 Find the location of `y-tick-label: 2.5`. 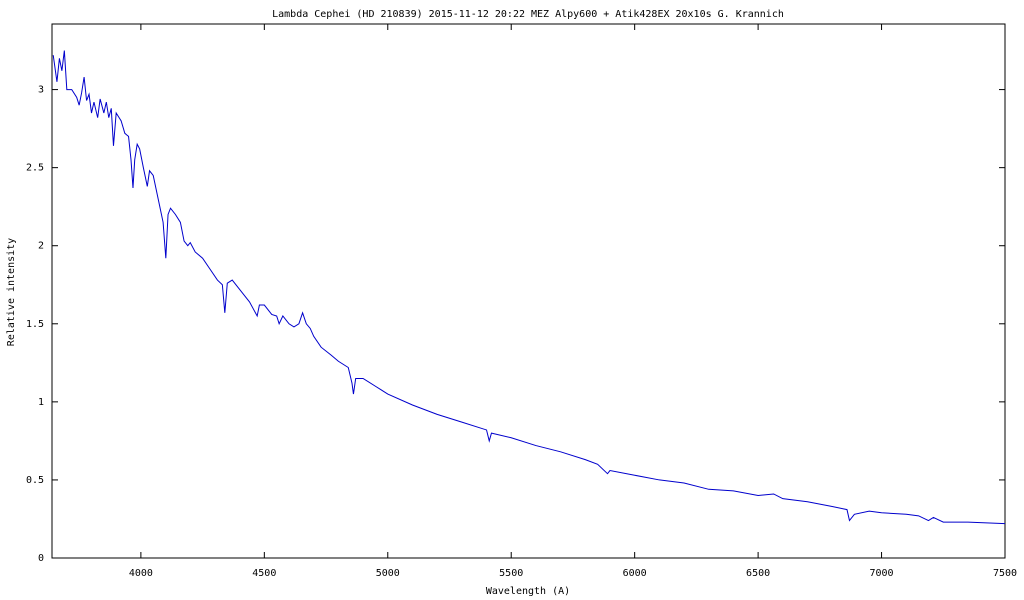

y-tick-label: 2.5 is located at coordinates (35, 168).